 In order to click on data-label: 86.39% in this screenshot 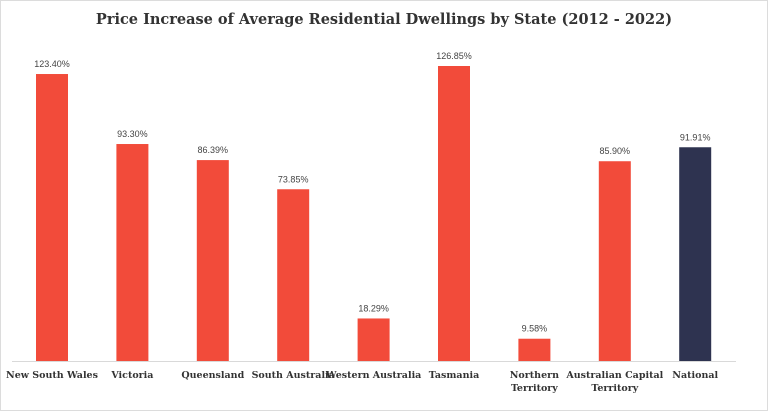, I will do `click(213, 150)`.